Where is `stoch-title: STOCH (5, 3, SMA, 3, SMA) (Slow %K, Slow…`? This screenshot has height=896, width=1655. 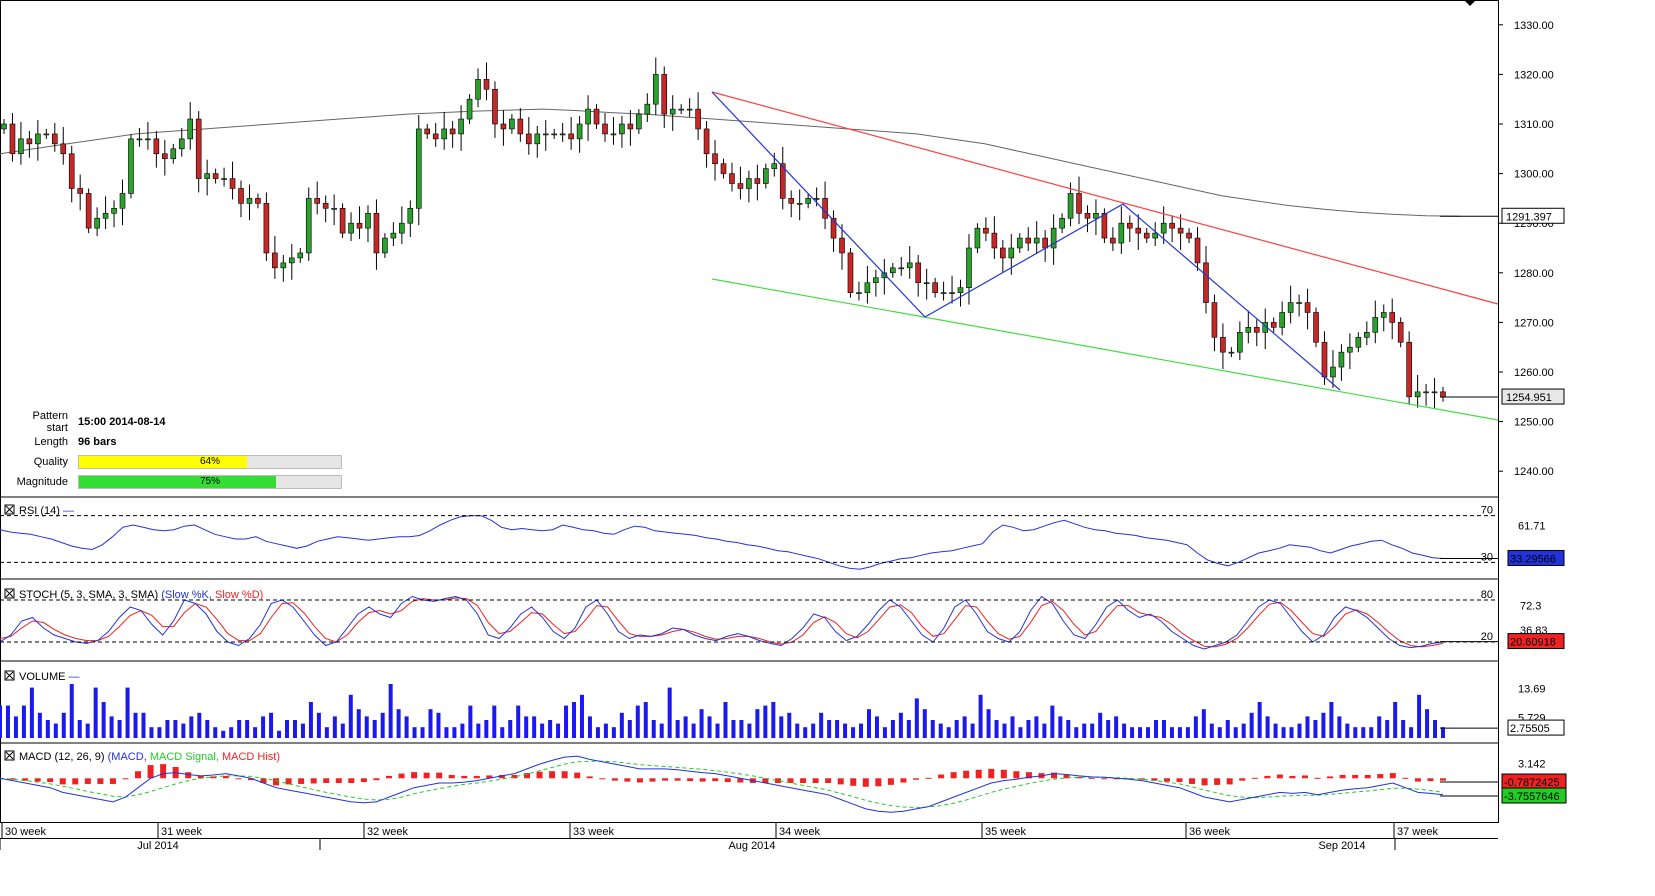 stoch-title: STOCH (5, 3, SMA, 3, SMA) (Slow %K, Slow… is located at coordinates (141, 595).